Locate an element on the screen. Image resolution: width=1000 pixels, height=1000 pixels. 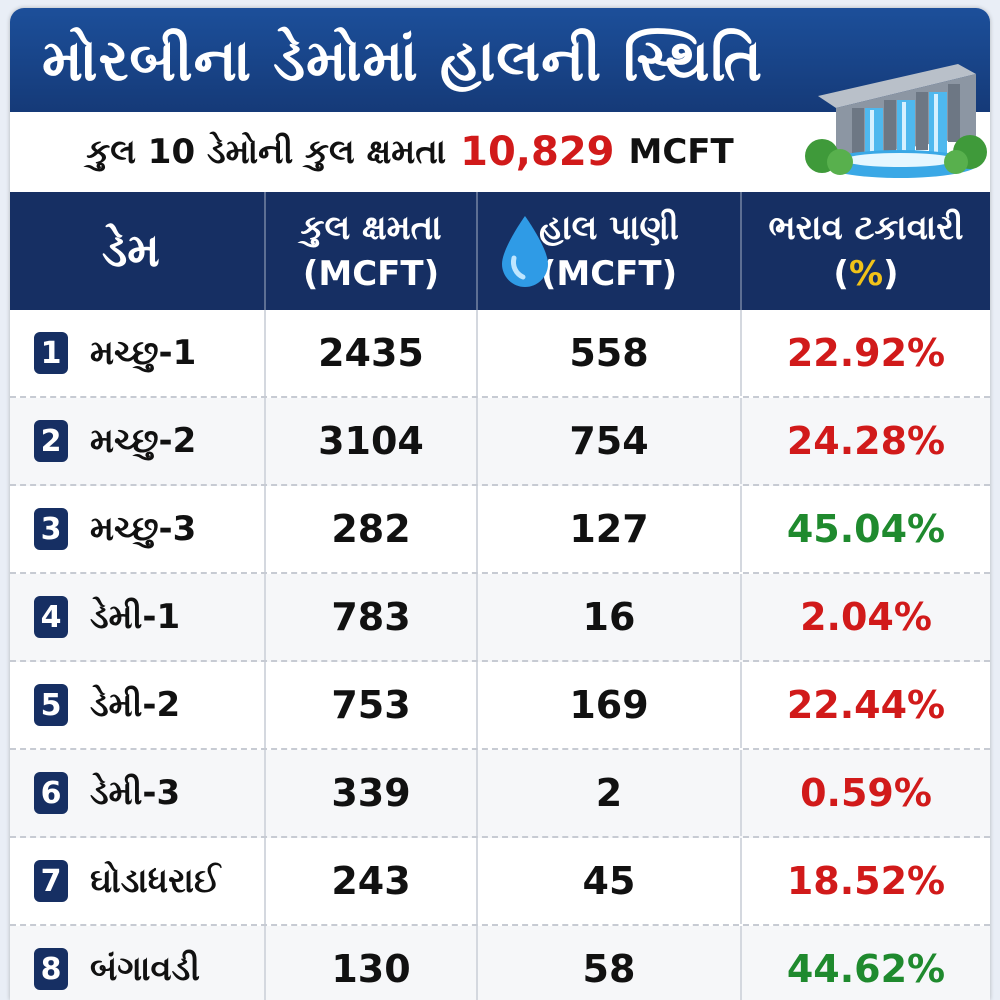
current-water-cell: 2 is located at coordinates (610, 793).